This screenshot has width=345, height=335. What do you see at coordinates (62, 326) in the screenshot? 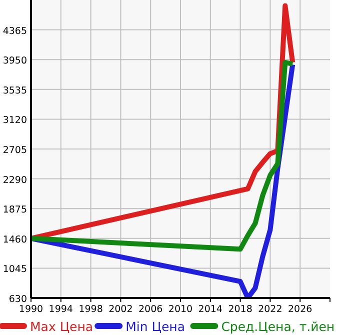
I see `legend-label: Max Цена` at bounding box center [62, 326].